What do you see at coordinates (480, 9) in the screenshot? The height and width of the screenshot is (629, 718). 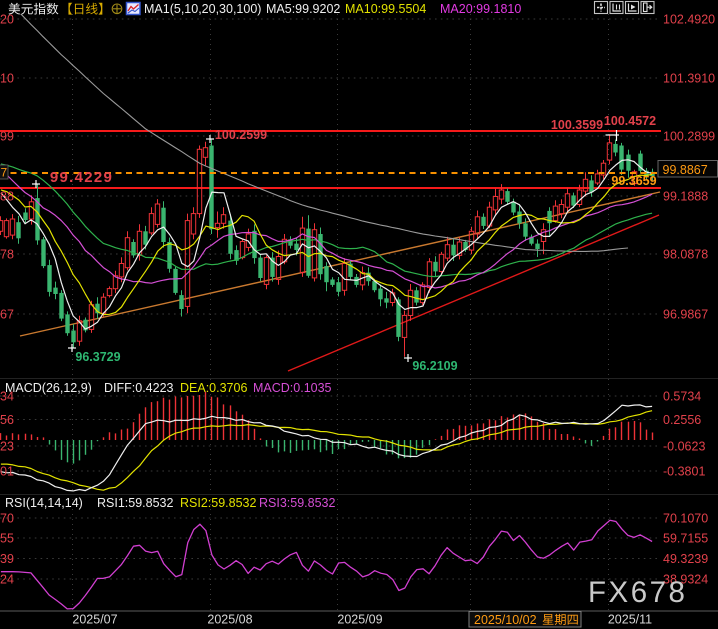 I see `svg-text: MA20:99.1810` at bounding box center [480, 9].